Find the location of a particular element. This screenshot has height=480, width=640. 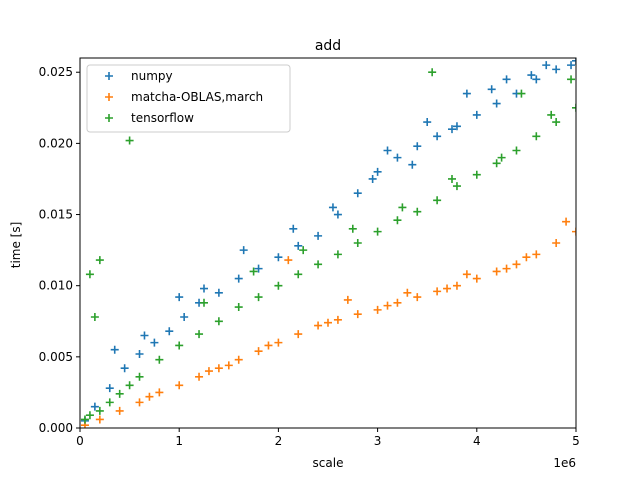

y-tick-label: 0.000 is located at coordinates (56, 428).